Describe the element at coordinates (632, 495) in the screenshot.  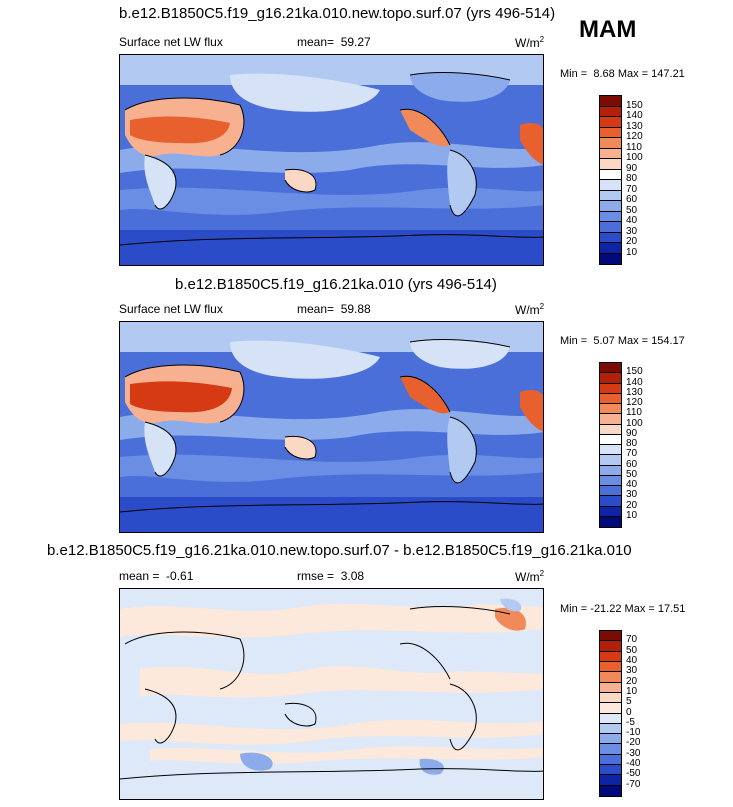
I see `colorbar-2-tick-label: 30` at that location.